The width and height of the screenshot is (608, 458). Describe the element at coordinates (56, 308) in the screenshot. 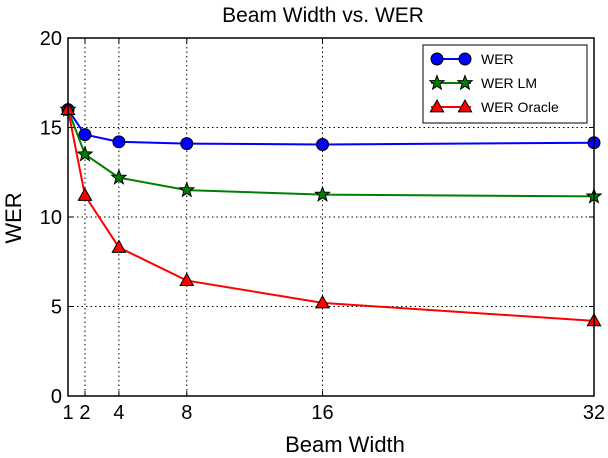

I see `y-tick-label: 5` at that location.